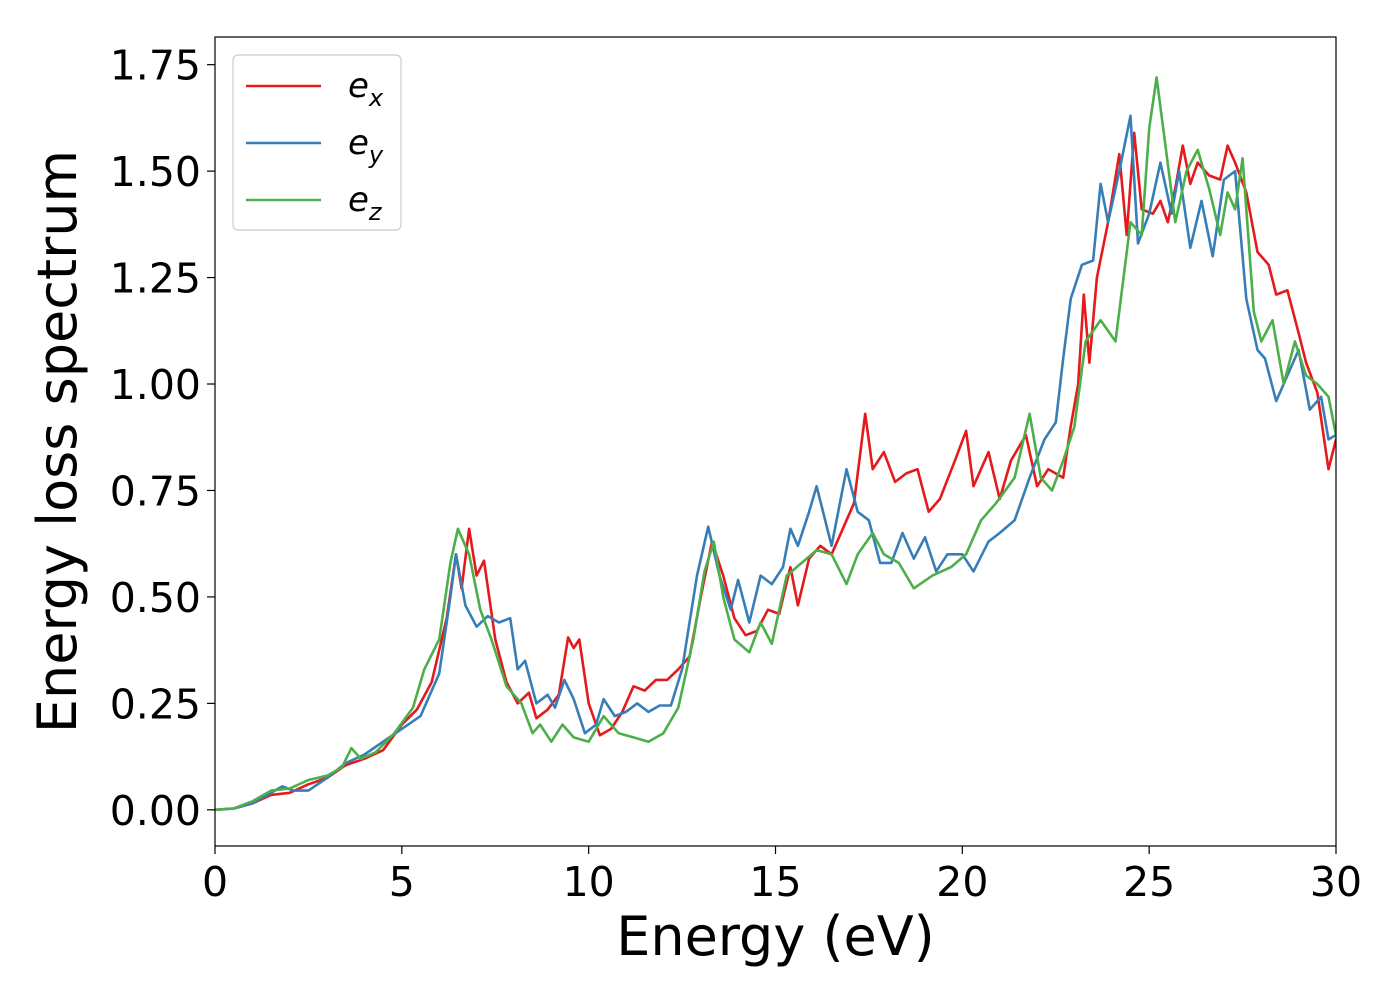  Describe the element at coordinates (314, 203) in the screenshot. I see `legend-entry-z: ez` at that location.